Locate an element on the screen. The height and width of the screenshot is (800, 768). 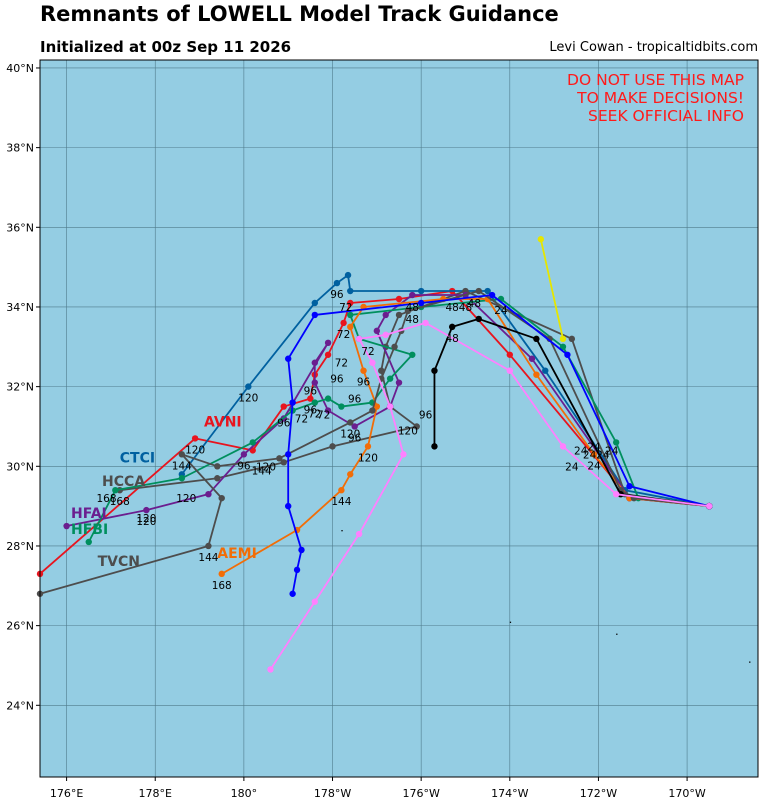
lat-tick-label: 32°N is located at coordinates (20, 387).